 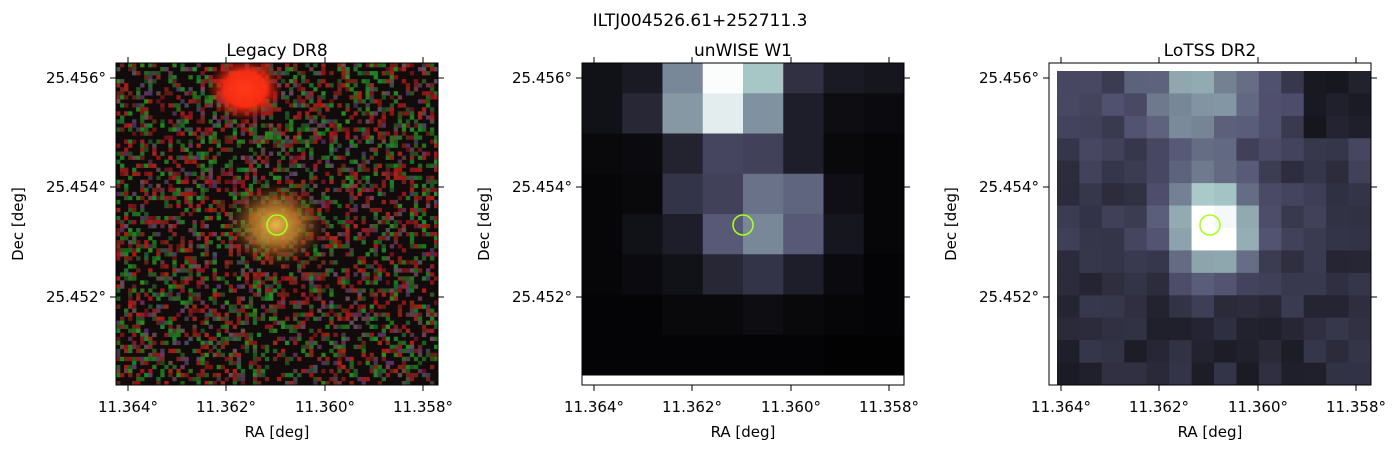 What do you see at coordinates (951, 224) in the screenshot?
I see `y-axis-label-lotss: Dec [deg]` at bounding box center [951, 224].